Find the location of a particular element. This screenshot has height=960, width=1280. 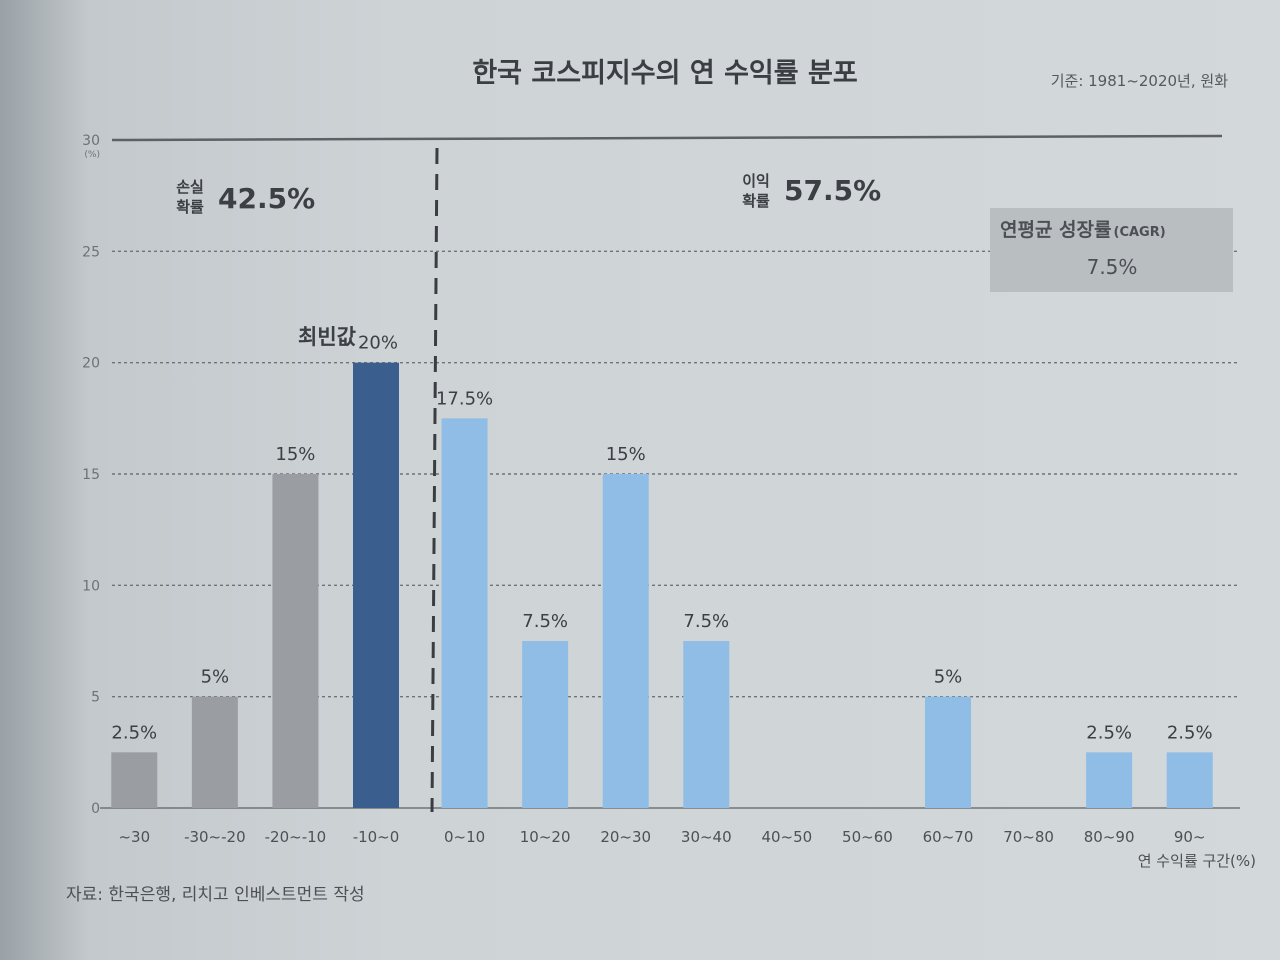

x-tick-label: 10~20 is located at coordinates (545, 837).